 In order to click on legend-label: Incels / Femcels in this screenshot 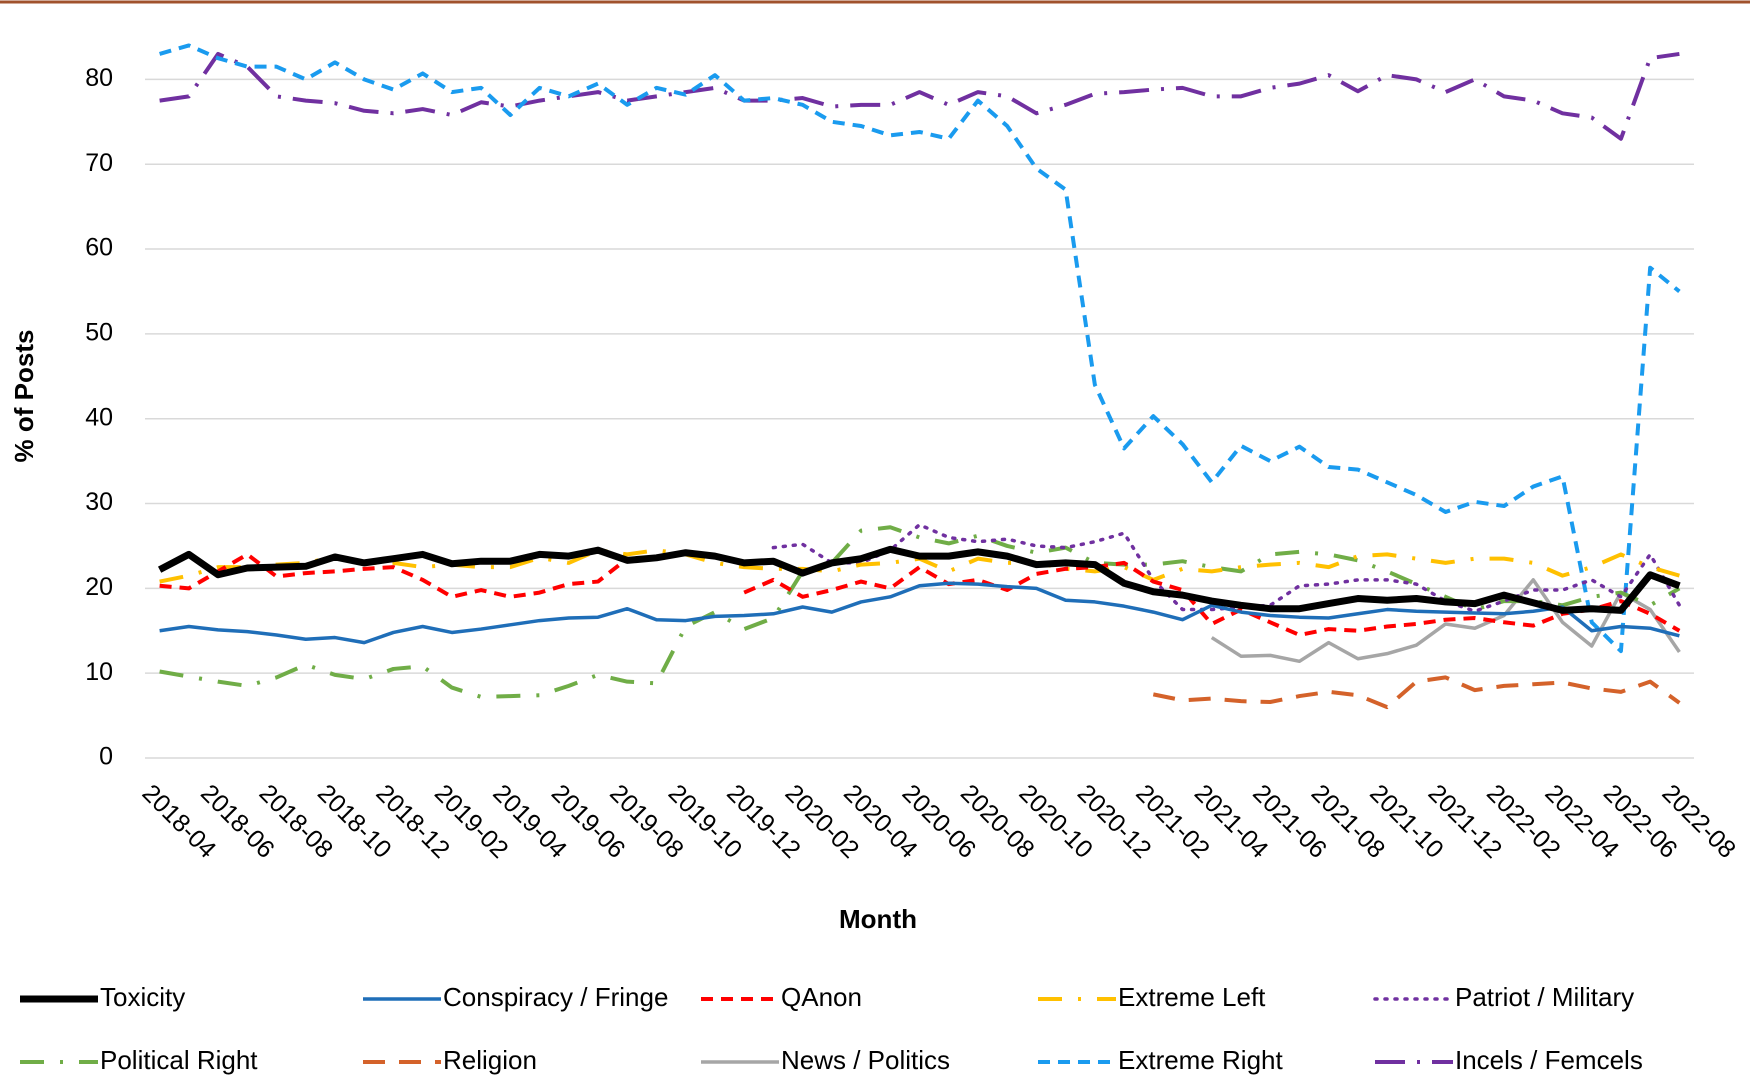, I will do `click(1549, 1060)`.